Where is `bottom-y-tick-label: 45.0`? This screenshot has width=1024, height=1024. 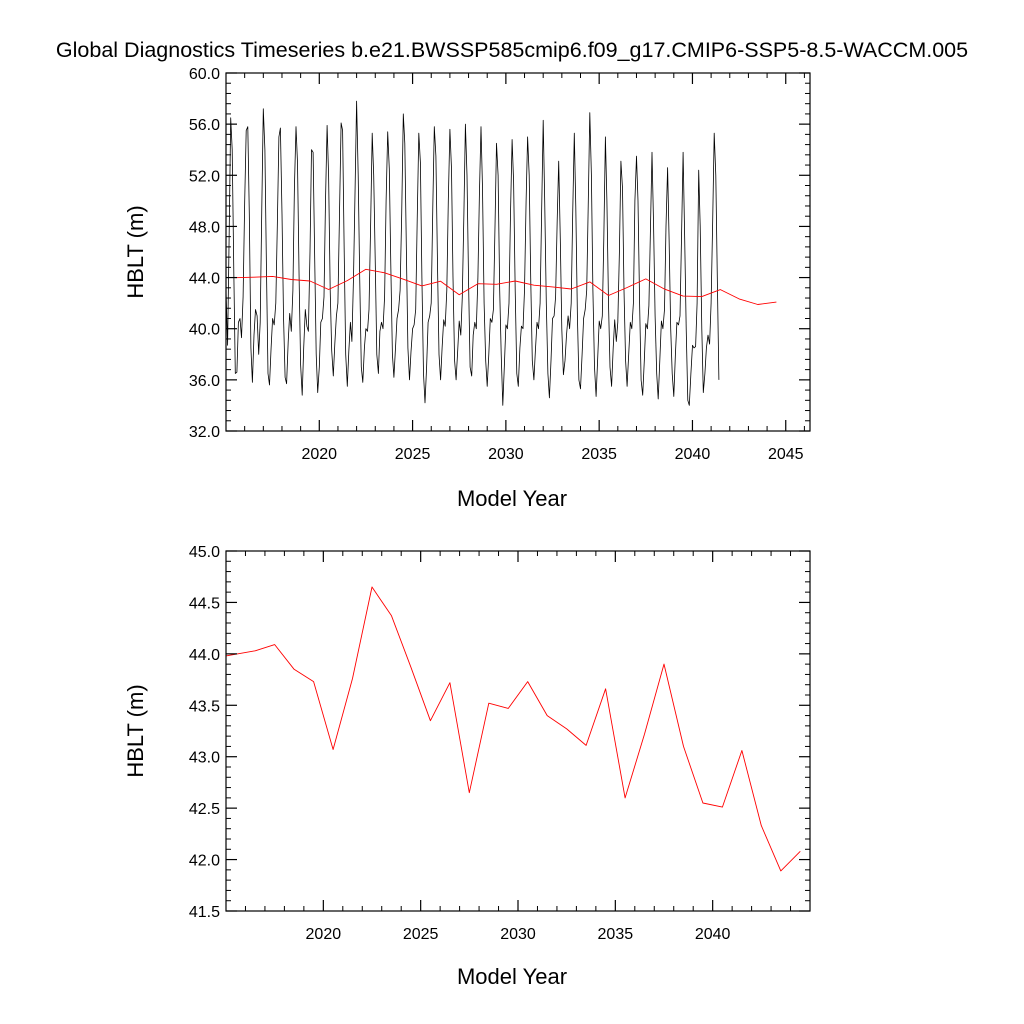 bottom-y-tick-label: 45.0 is located at coordinates (204, 552).